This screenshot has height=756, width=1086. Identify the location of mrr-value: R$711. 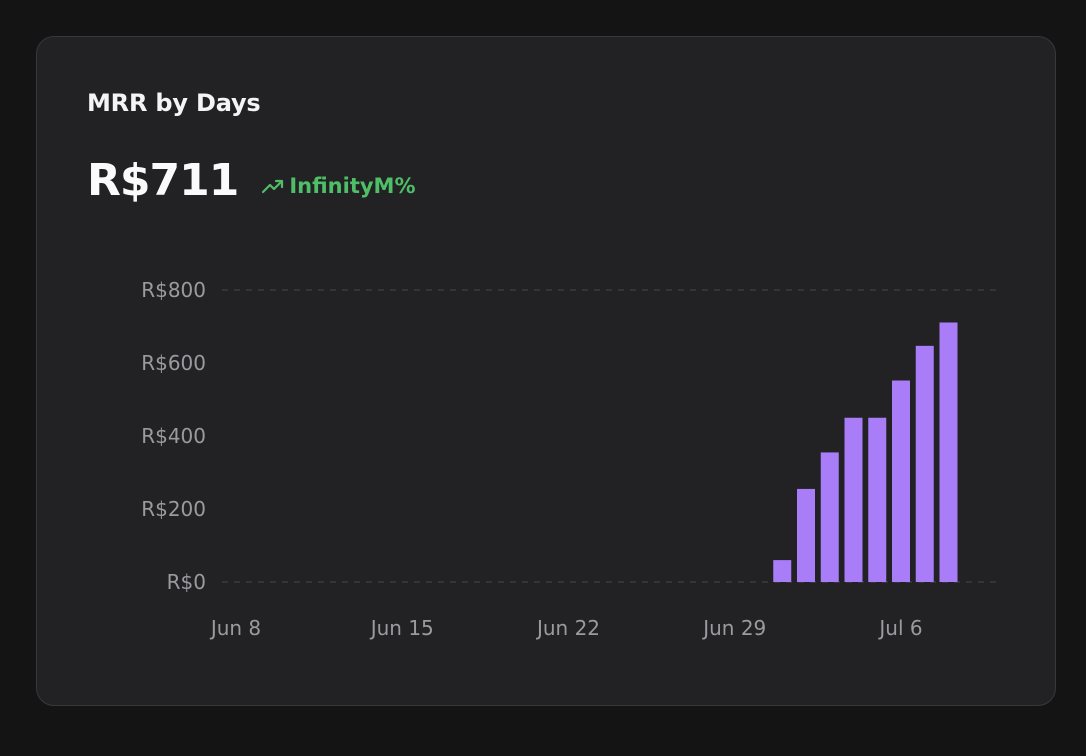
(163, 180).